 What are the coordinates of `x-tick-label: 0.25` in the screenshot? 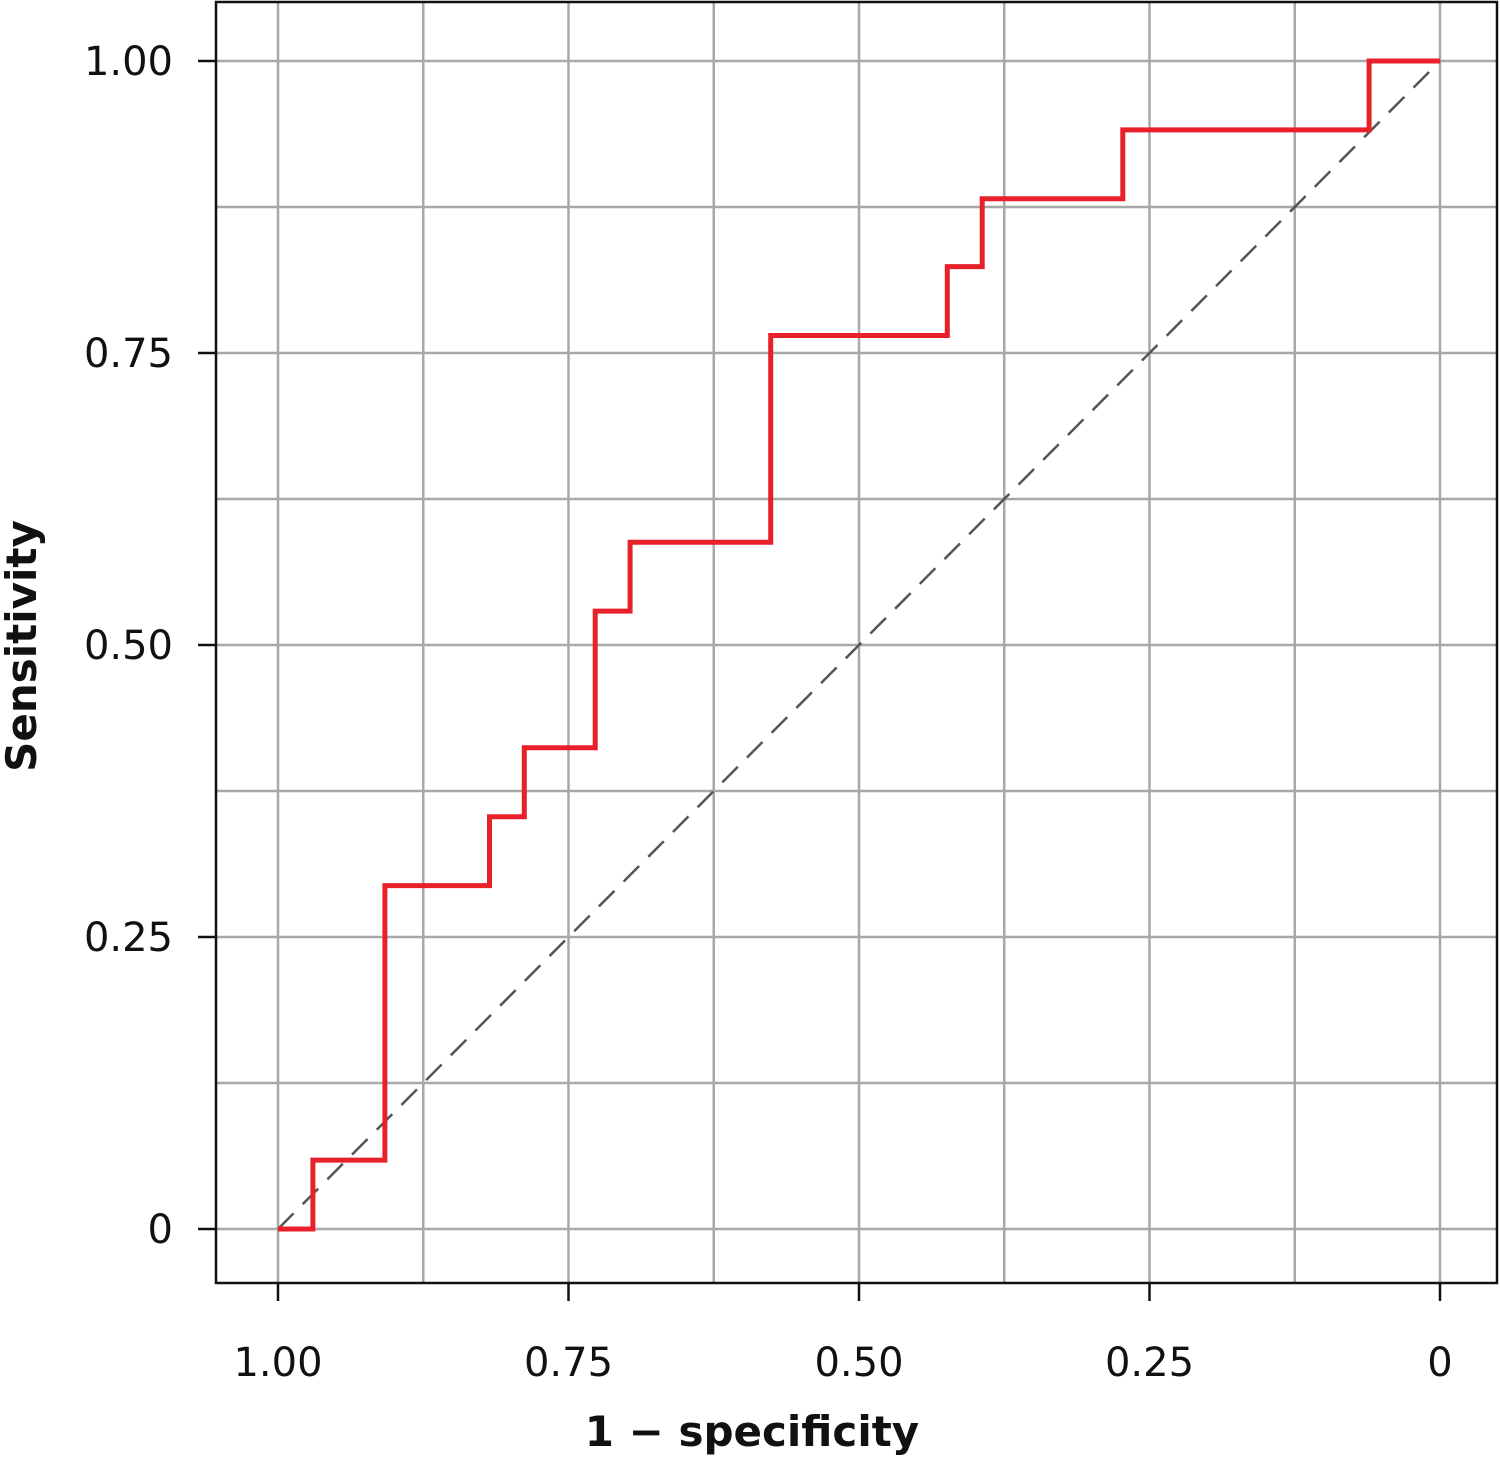 It's located at (1149, 1363).